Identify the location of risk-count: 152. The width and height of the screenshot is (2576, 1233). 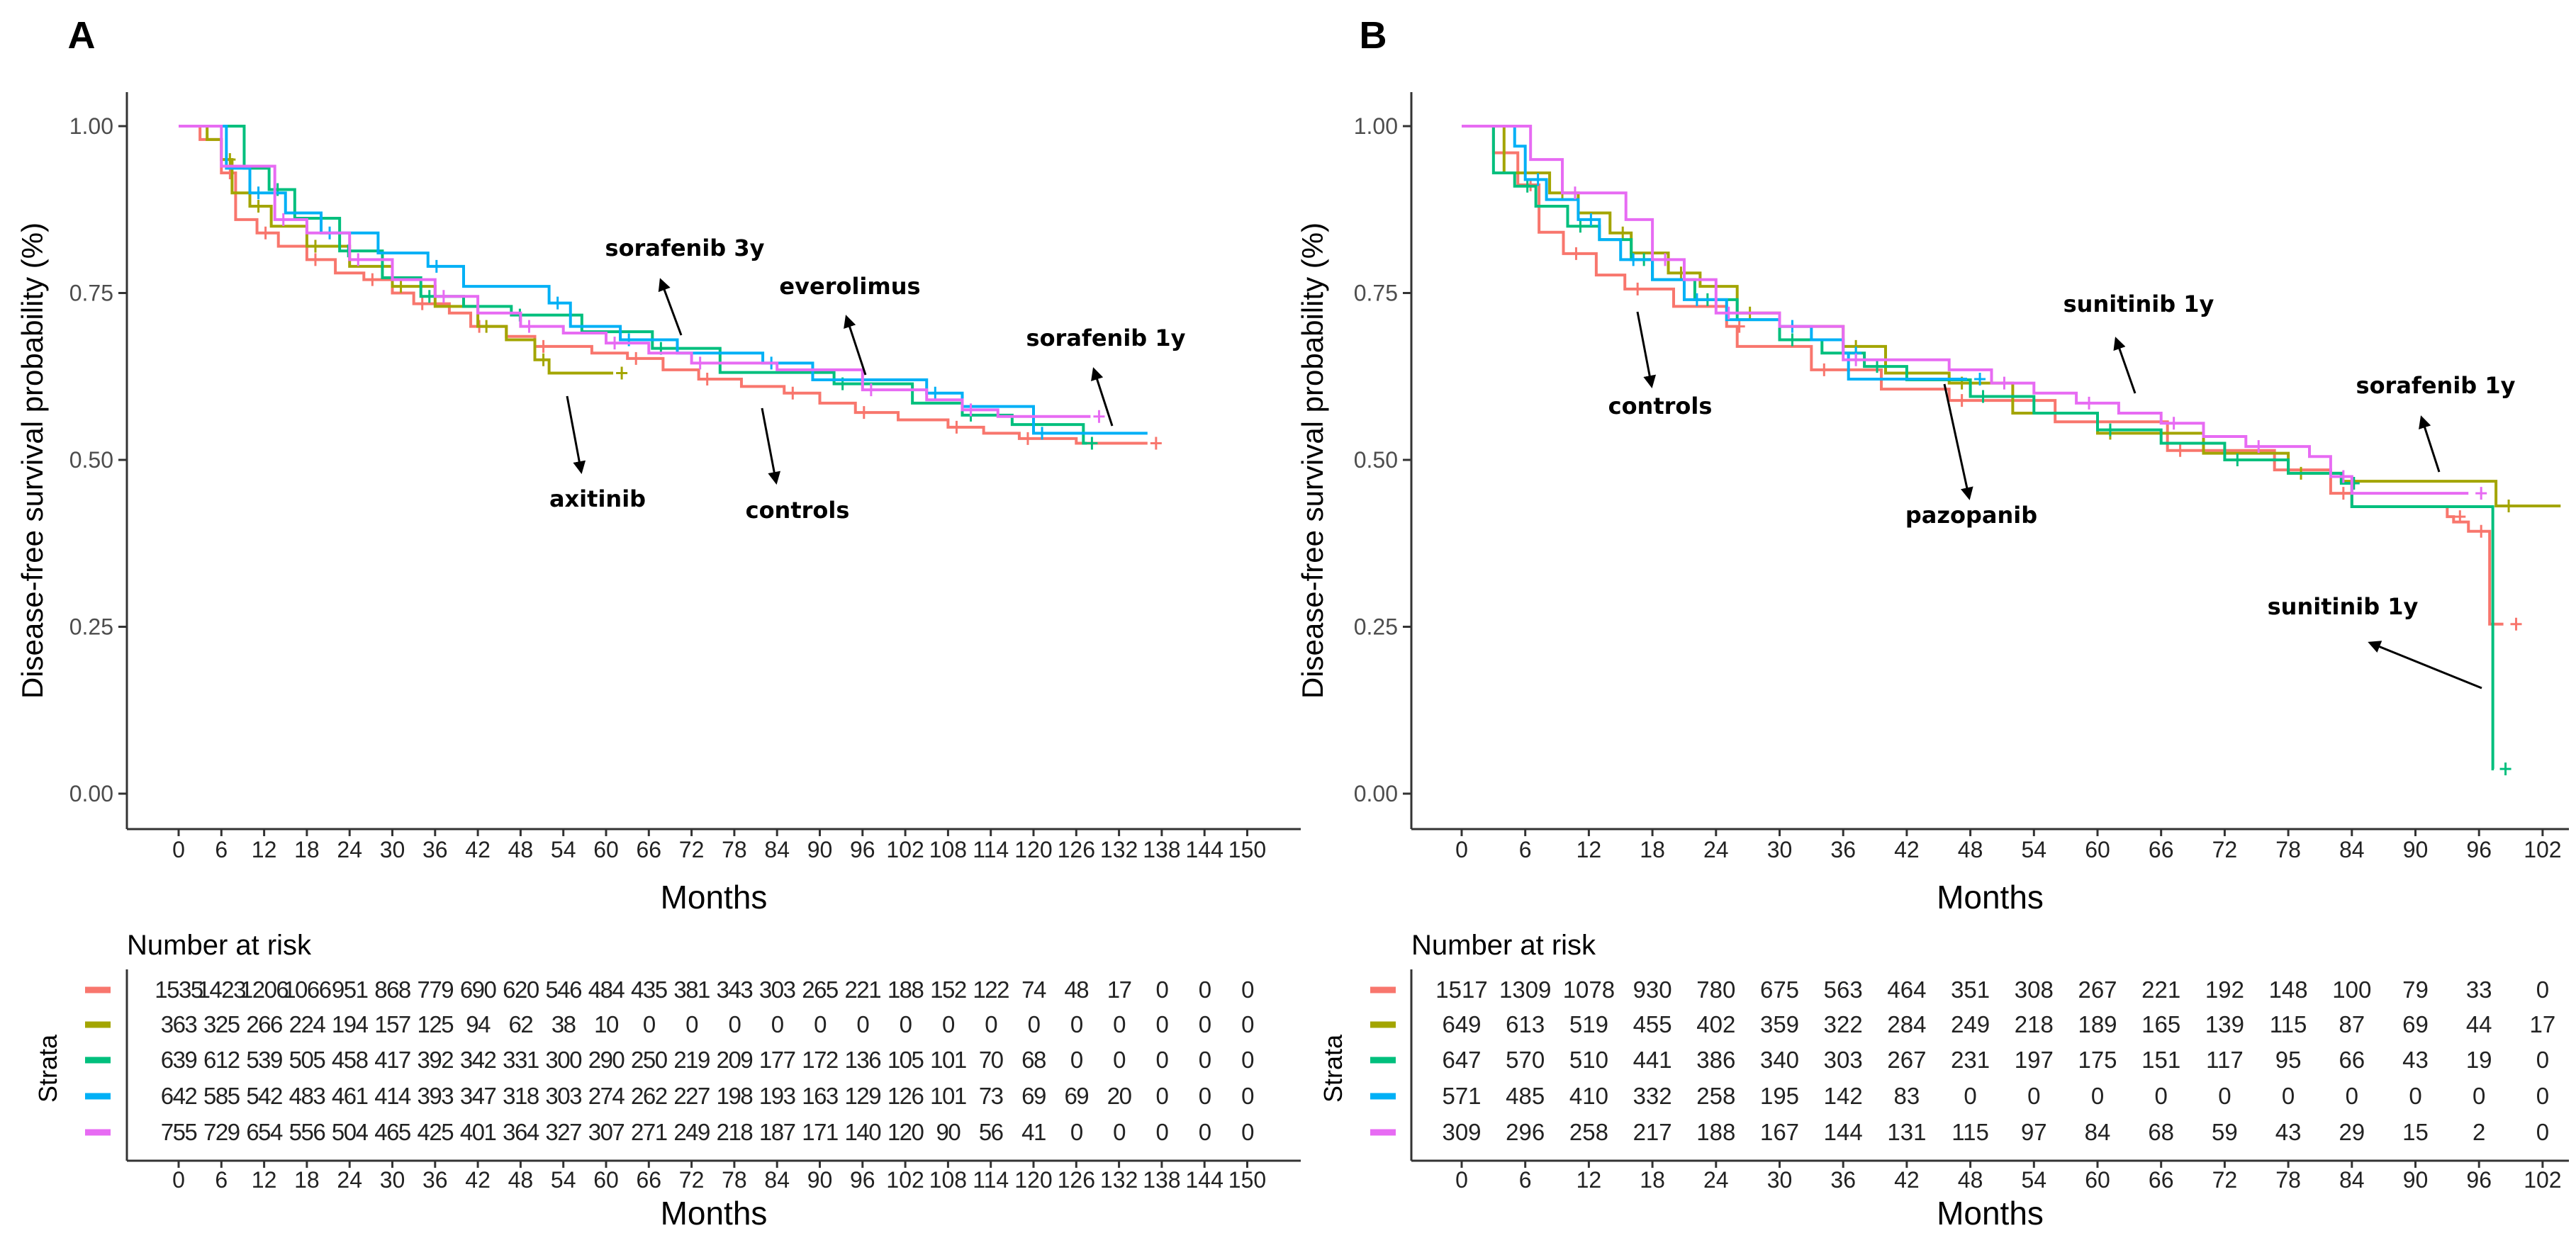
(948, 990).